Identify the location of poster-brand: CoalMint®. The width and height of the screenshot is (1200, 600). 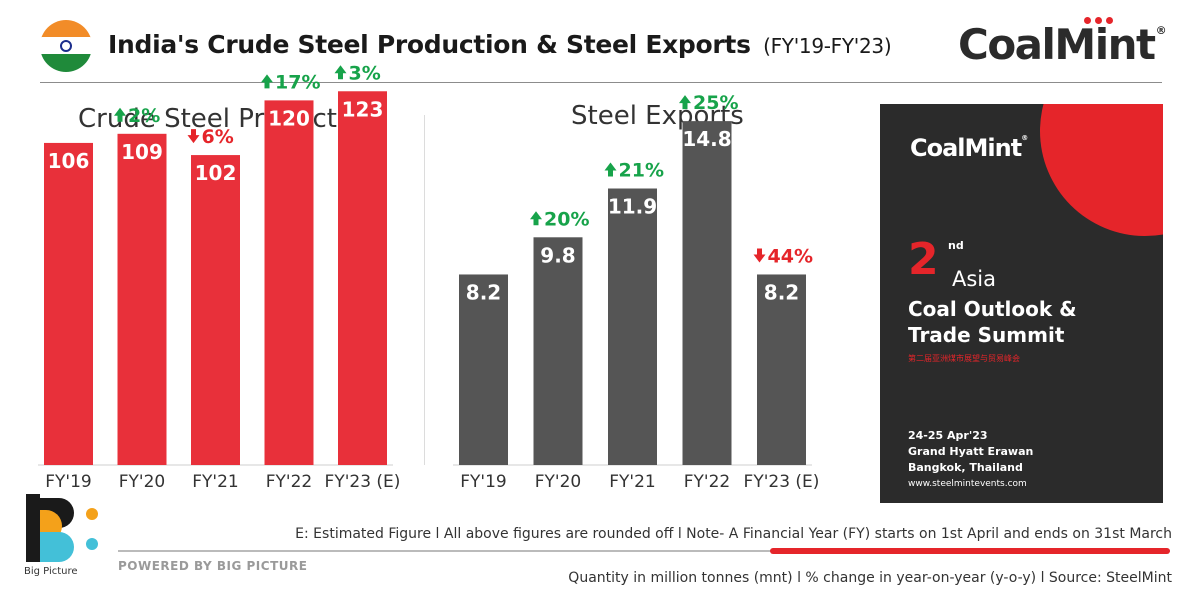
(969, 148).